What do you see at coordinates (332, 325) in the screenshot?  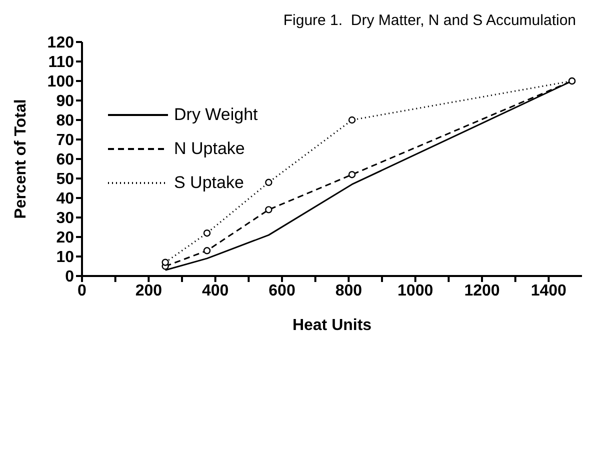 I see `x-axis-title: Heat Units` at bounding box center [332, 325].